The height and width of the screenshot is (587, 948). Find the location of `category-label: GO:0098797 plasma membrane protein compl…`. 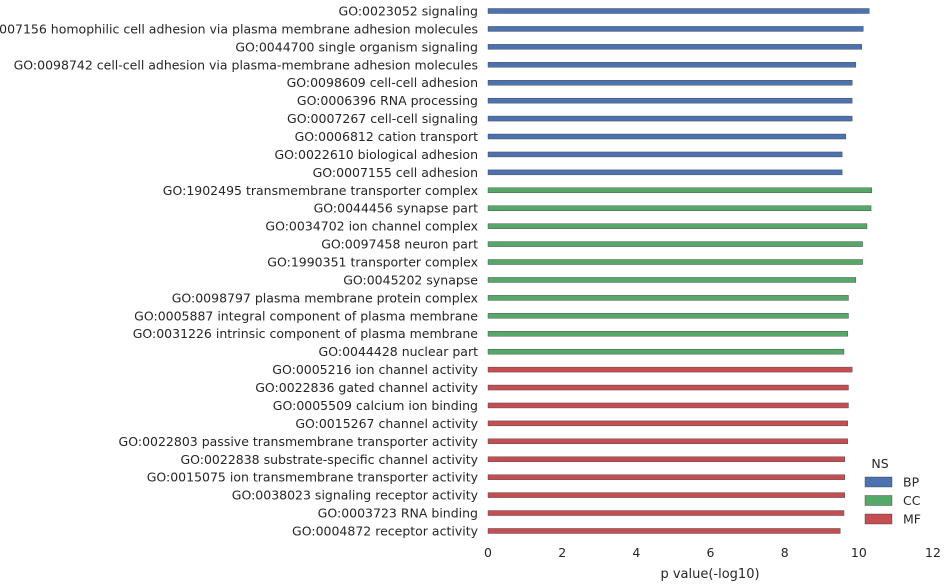

category-label: GO:0098797 plasma membrane protein compl… is located at coordinates (325, 297).